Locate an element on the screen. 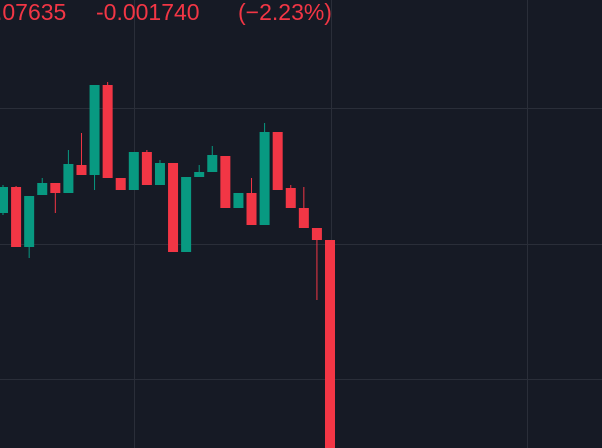 The image size is (602, 448). price: .07635 is located at coordinates (33, 12).